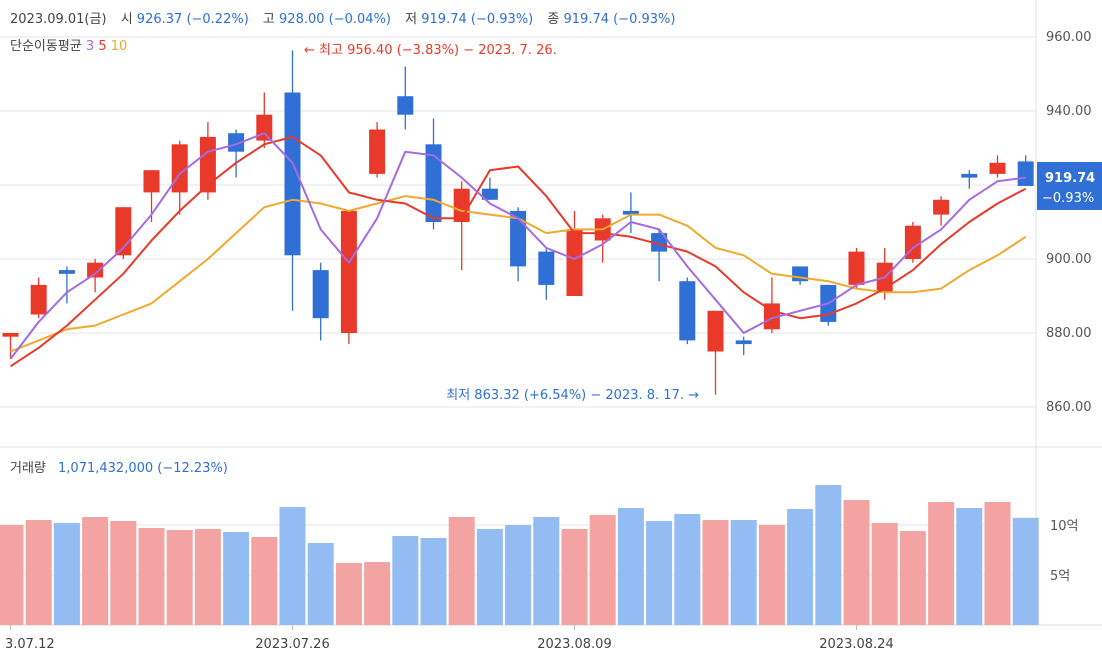 Image resolution: width=1102 pixels, height=665 pixels. What do you see at coordinates (1069, 407) in the screenshot?
I see `price-tick-label: 860.00` at bounding box center [1069, 407].